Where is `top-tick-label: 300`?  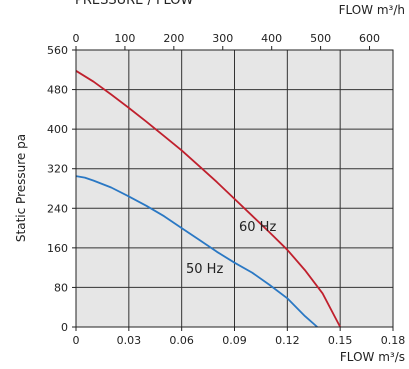 top-tick-label: 300 is located at coordinates (222, 38).